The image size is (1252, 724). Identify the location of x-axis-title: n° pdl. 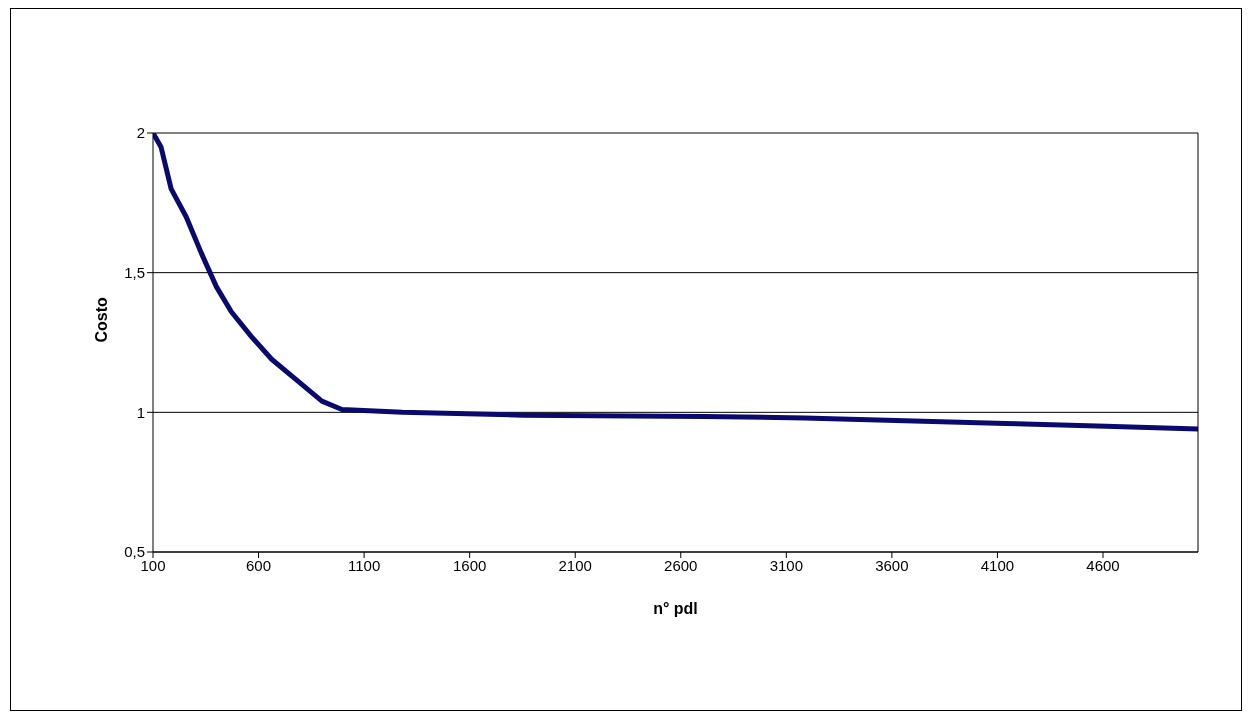
(675, 608).